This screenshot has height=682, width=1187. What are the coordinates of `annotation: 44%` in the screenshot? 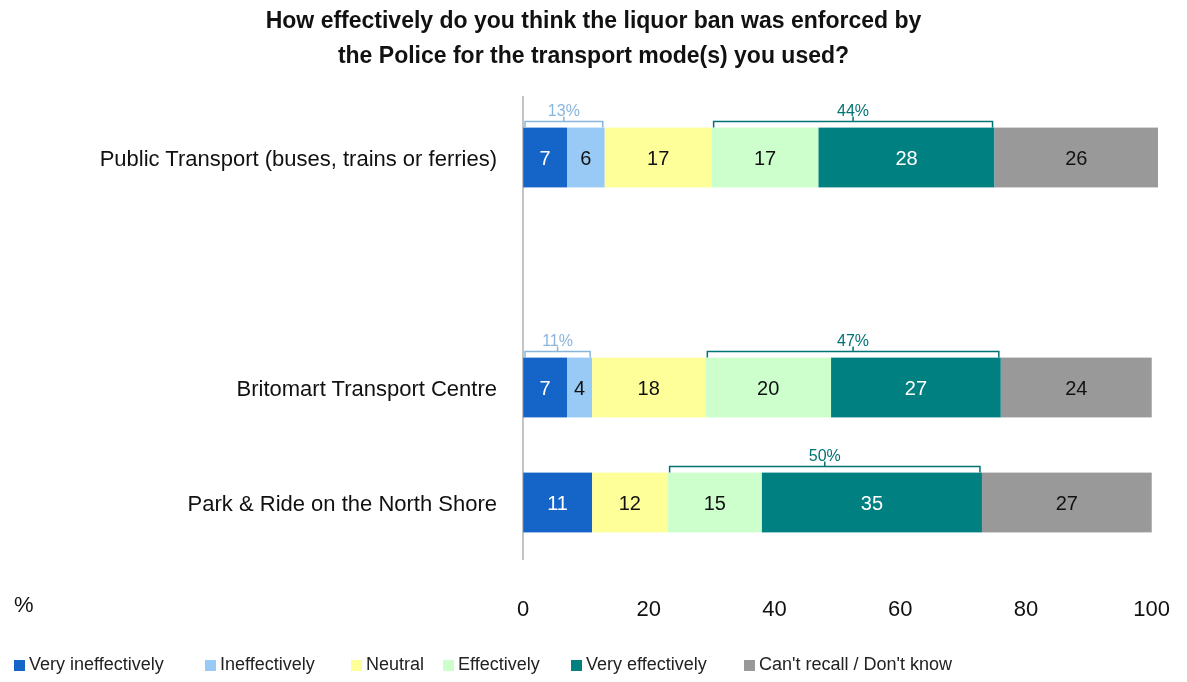 It's located at (853, 110).